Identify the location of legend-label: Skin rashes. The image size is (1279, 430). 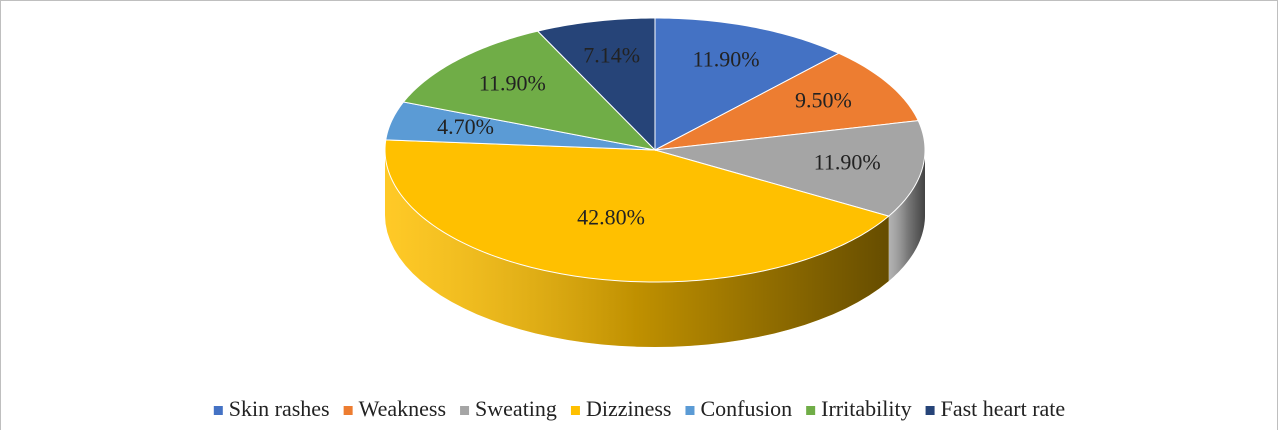
(279, 408).